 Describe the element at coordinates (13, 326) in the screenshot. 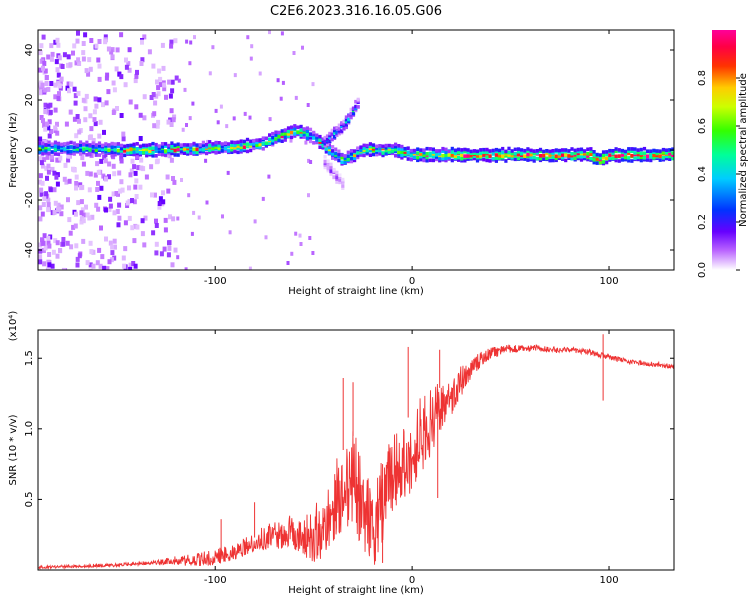

I see `snr-multiplier: (x10⁴)` at that location.